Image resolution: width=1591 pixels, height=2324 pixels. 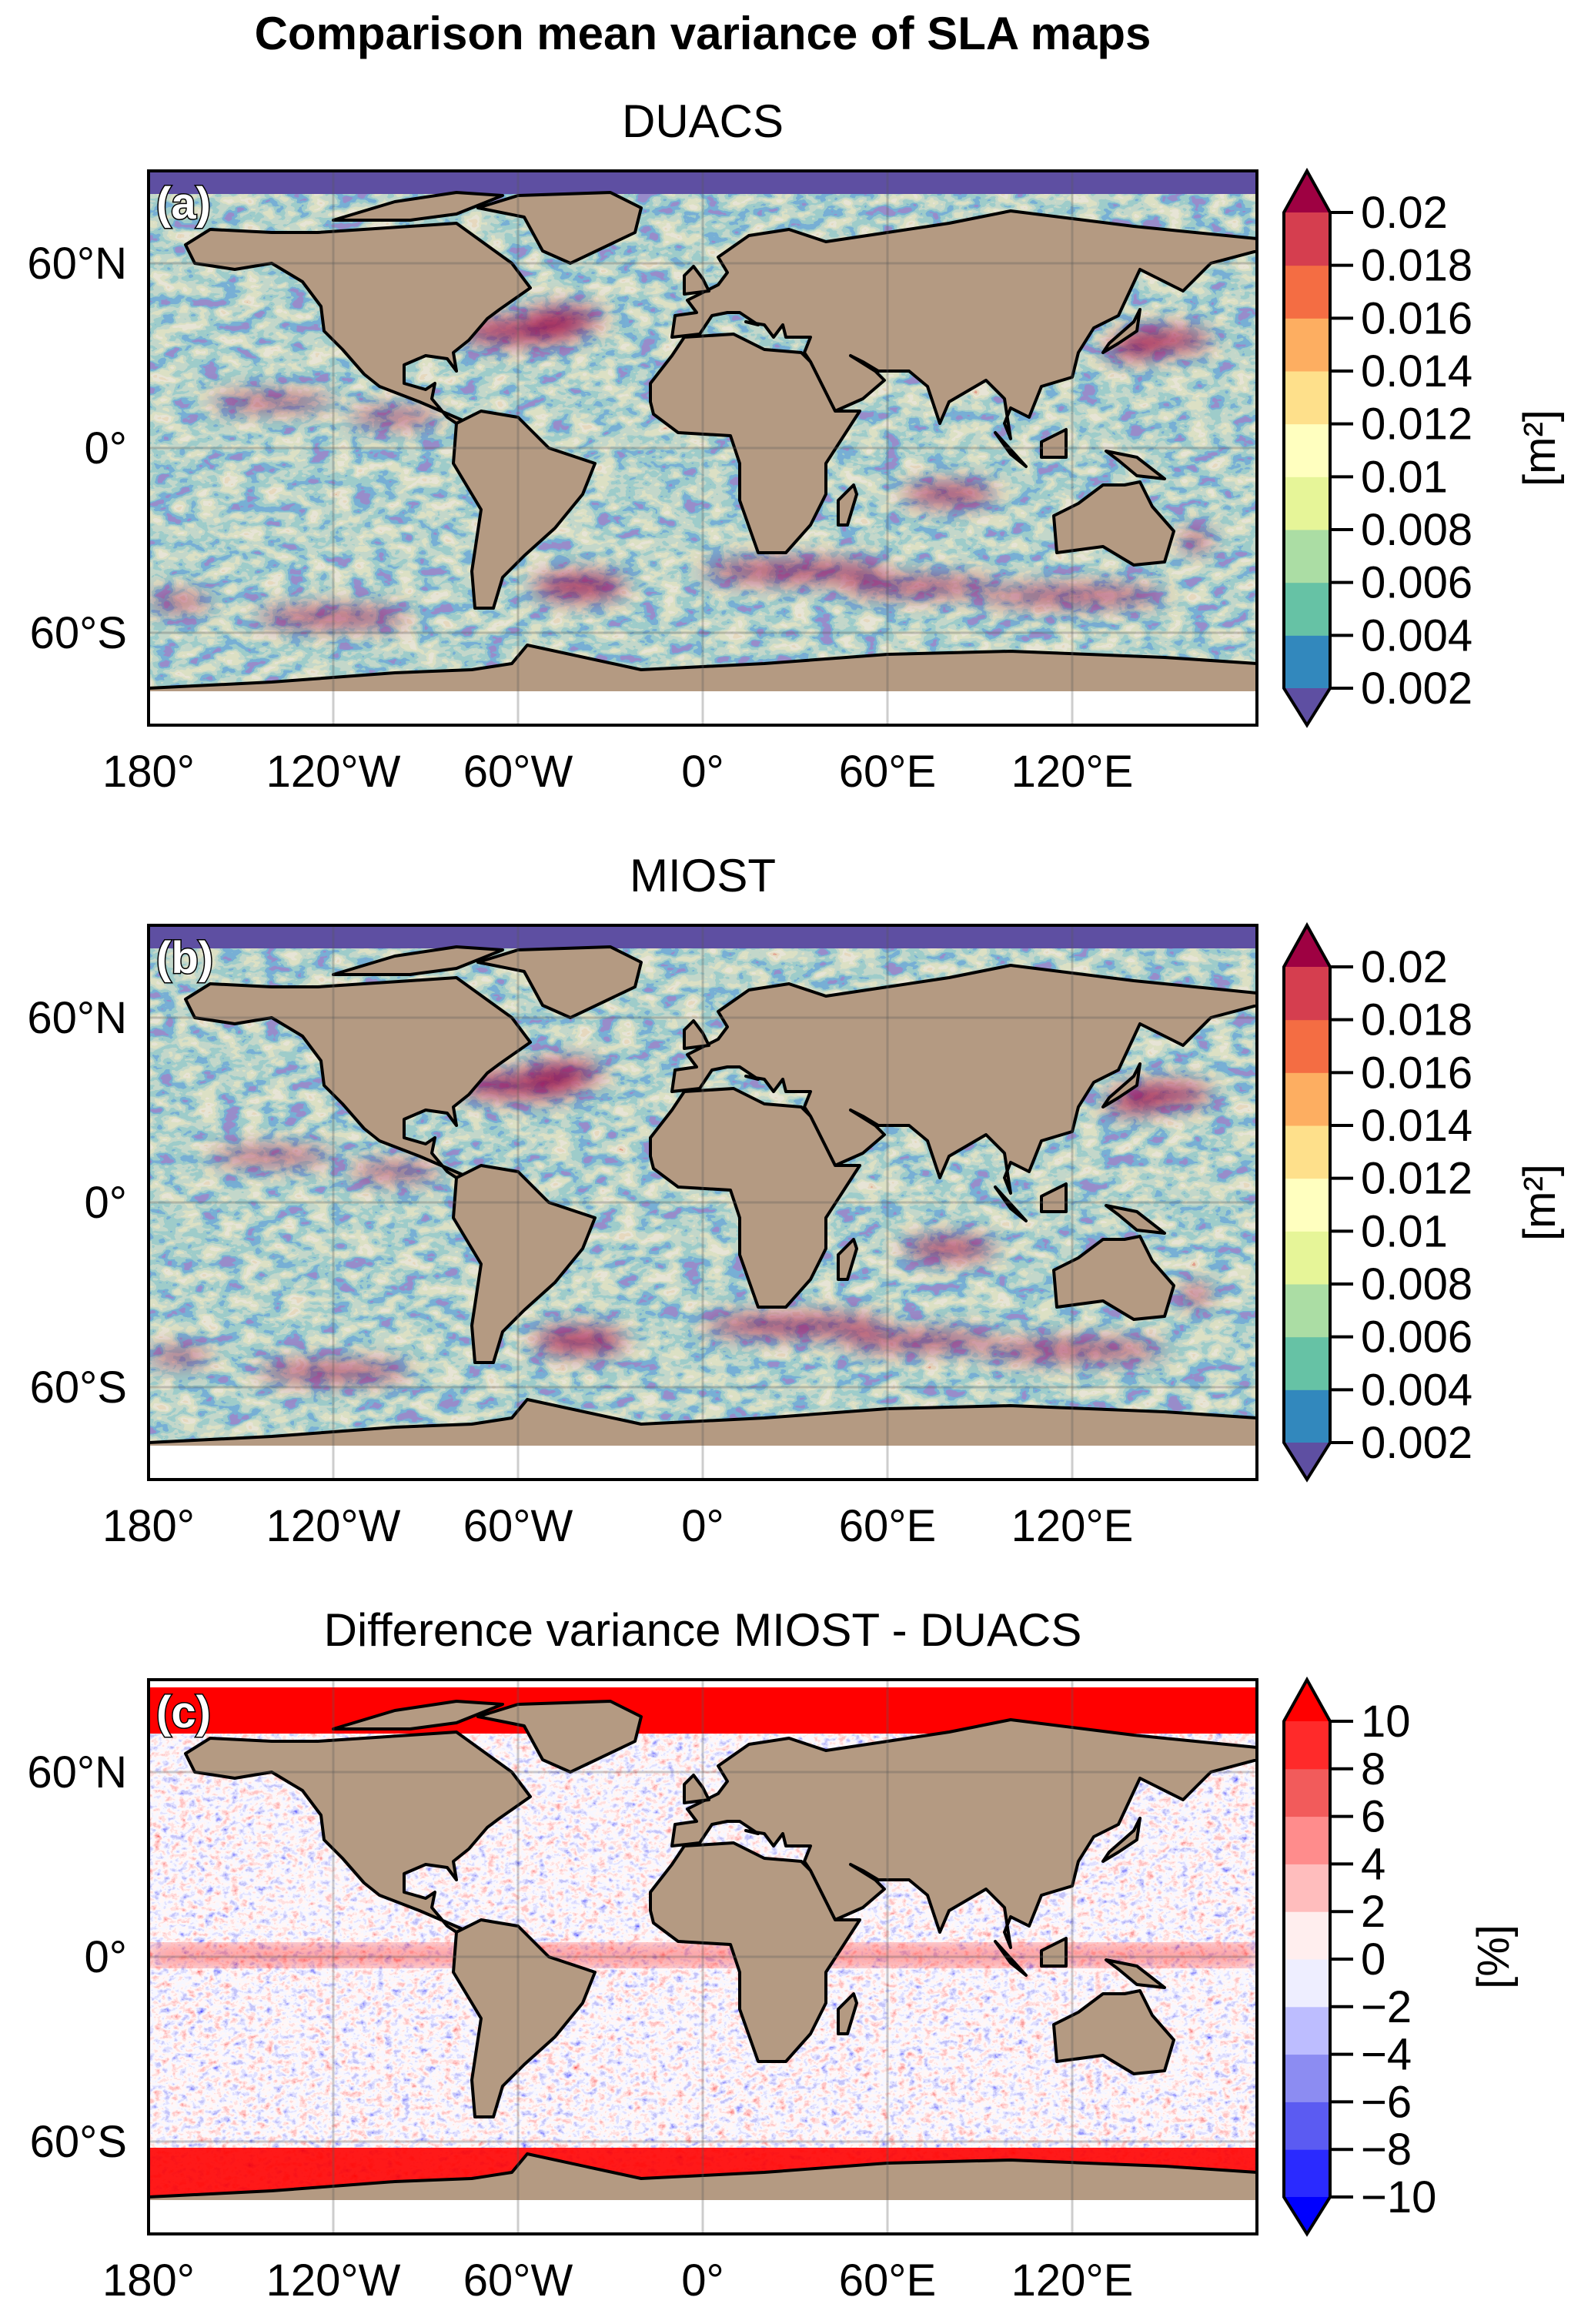 What do you see at coordinates (1373, 1864) in the screenshot?
I see `colorbar-tick-label: 4` at bounding box center [1373, 1864].